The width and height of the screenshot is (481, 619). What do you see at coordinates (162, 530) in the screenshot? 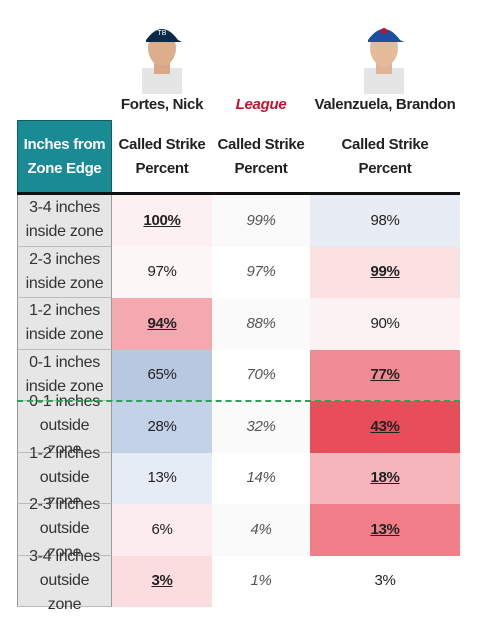
I see `value-cell: 6%` at bounding box center [162, 530].